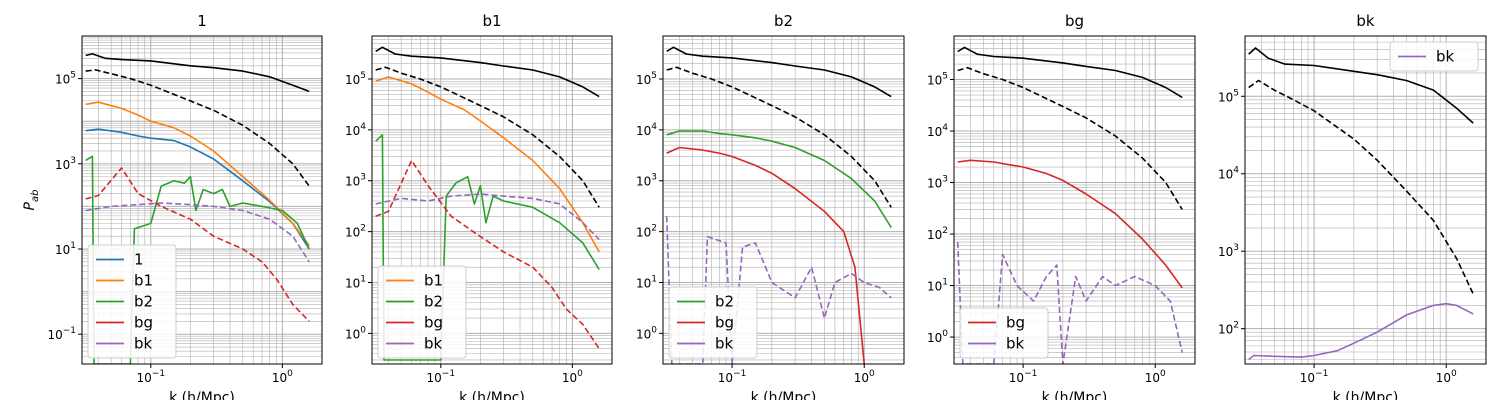  I want to click on legend: 1 b1 b2 bg bk, so click(132, 301).